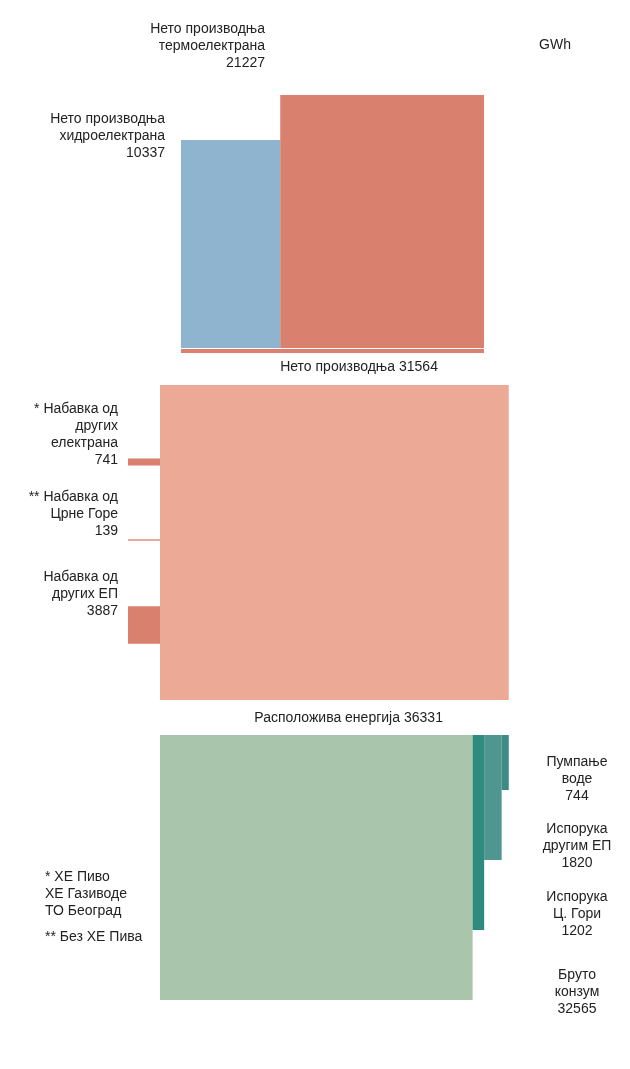 This screenshot has width=630, height=1069. I want to click on data-label: 1202, so click(577, 930).